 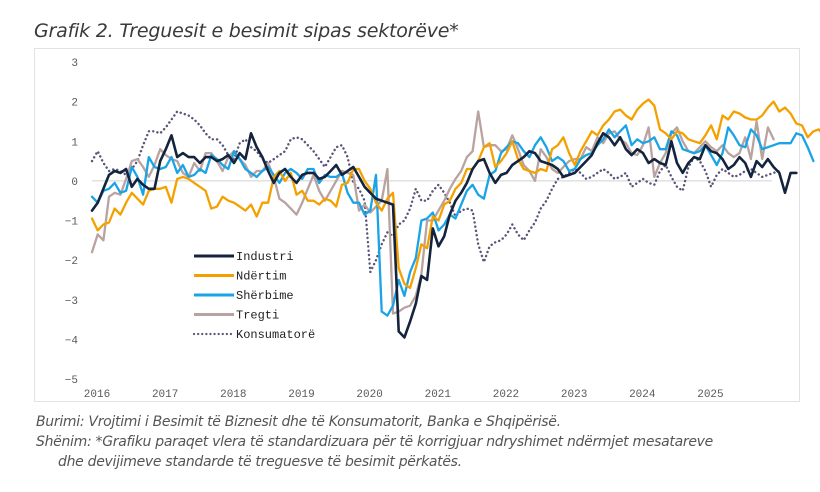 What do you see at coordinates (710, 395) in the screenshot?
I see `x-tick-label: 2025` at bounding box center [710, 395].